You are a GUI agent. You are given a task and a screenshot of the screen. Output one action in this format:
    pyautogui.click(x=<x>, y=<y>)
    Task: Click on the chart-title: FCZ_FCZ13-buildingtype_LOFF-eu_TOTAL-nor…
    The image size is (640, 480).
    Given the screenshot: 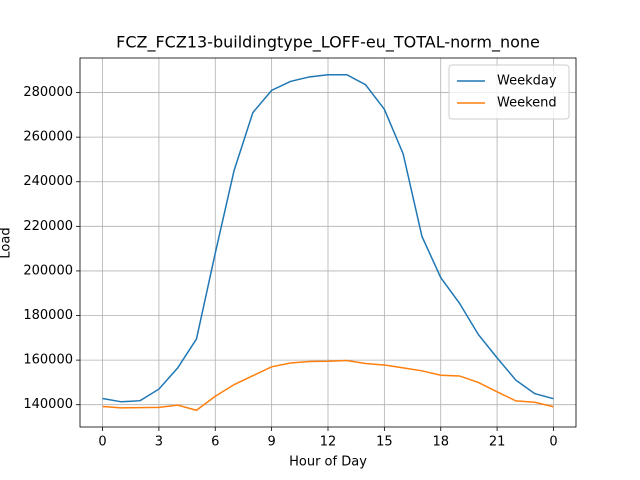 What is the action you would take?
    pyautogui.click(x=328, y=43)
    